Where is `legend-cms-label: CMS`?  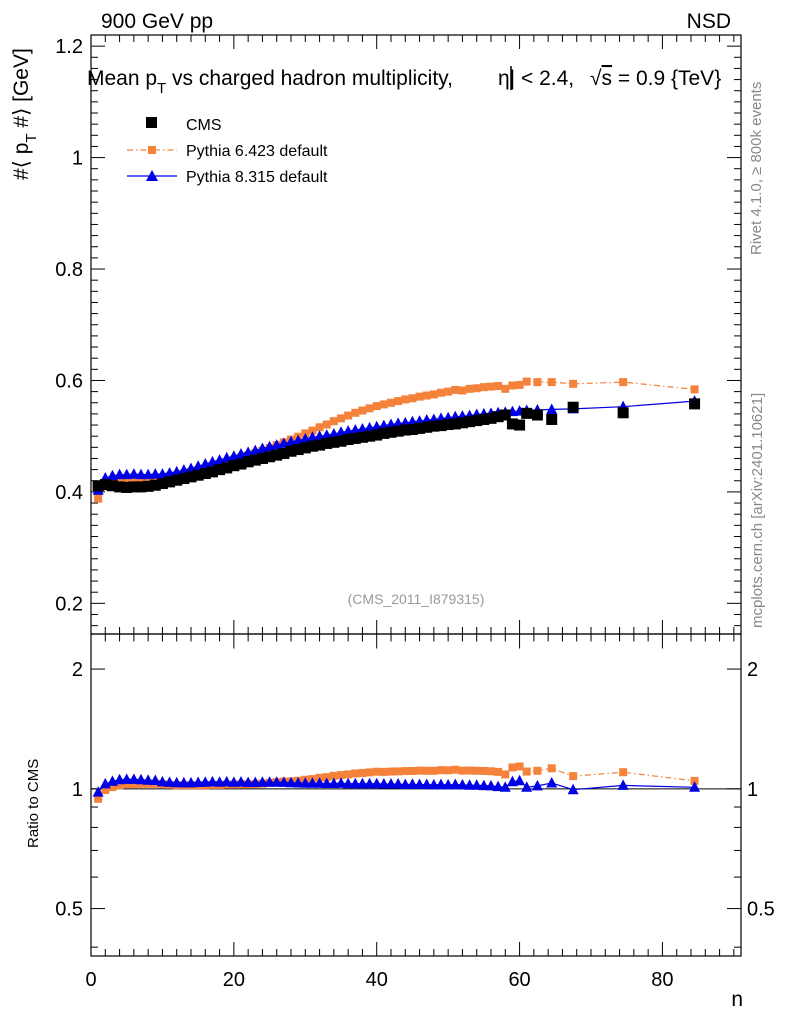
legend-cms-label: CMS is located at coordinates (204, 125).